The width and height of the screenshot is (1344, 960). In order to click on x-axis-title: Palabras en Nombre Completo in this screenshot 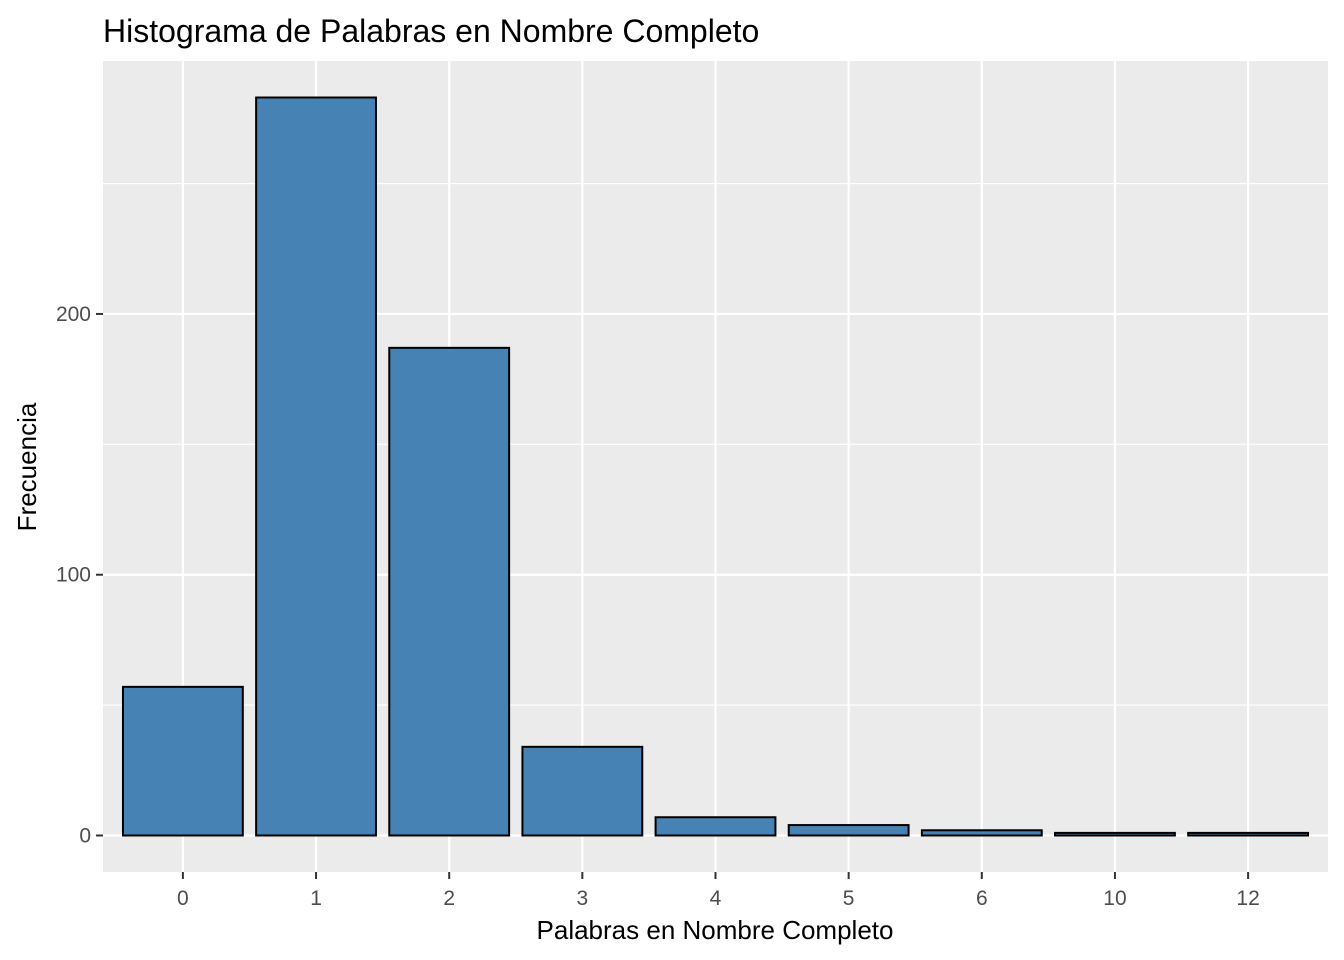, I will do `click(715, 930)`.